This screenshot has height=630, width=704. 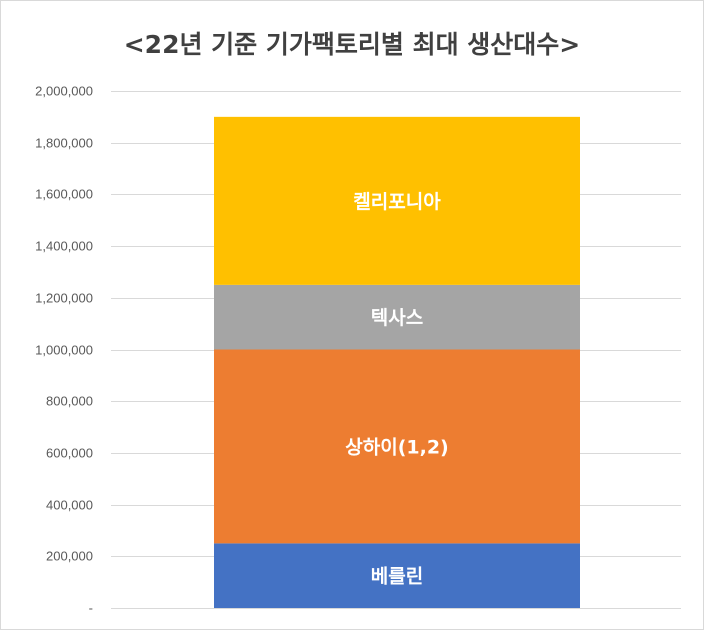 I want to click on y-tick-label: 400,000, so click(x=69, y=505).